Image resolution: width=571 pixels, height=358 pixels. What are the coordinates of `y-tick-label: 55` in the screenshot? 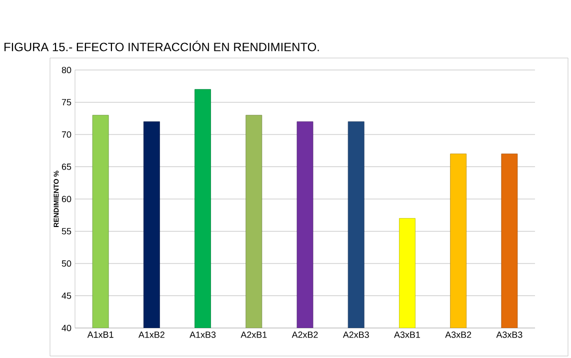 It's located at (67, 231).